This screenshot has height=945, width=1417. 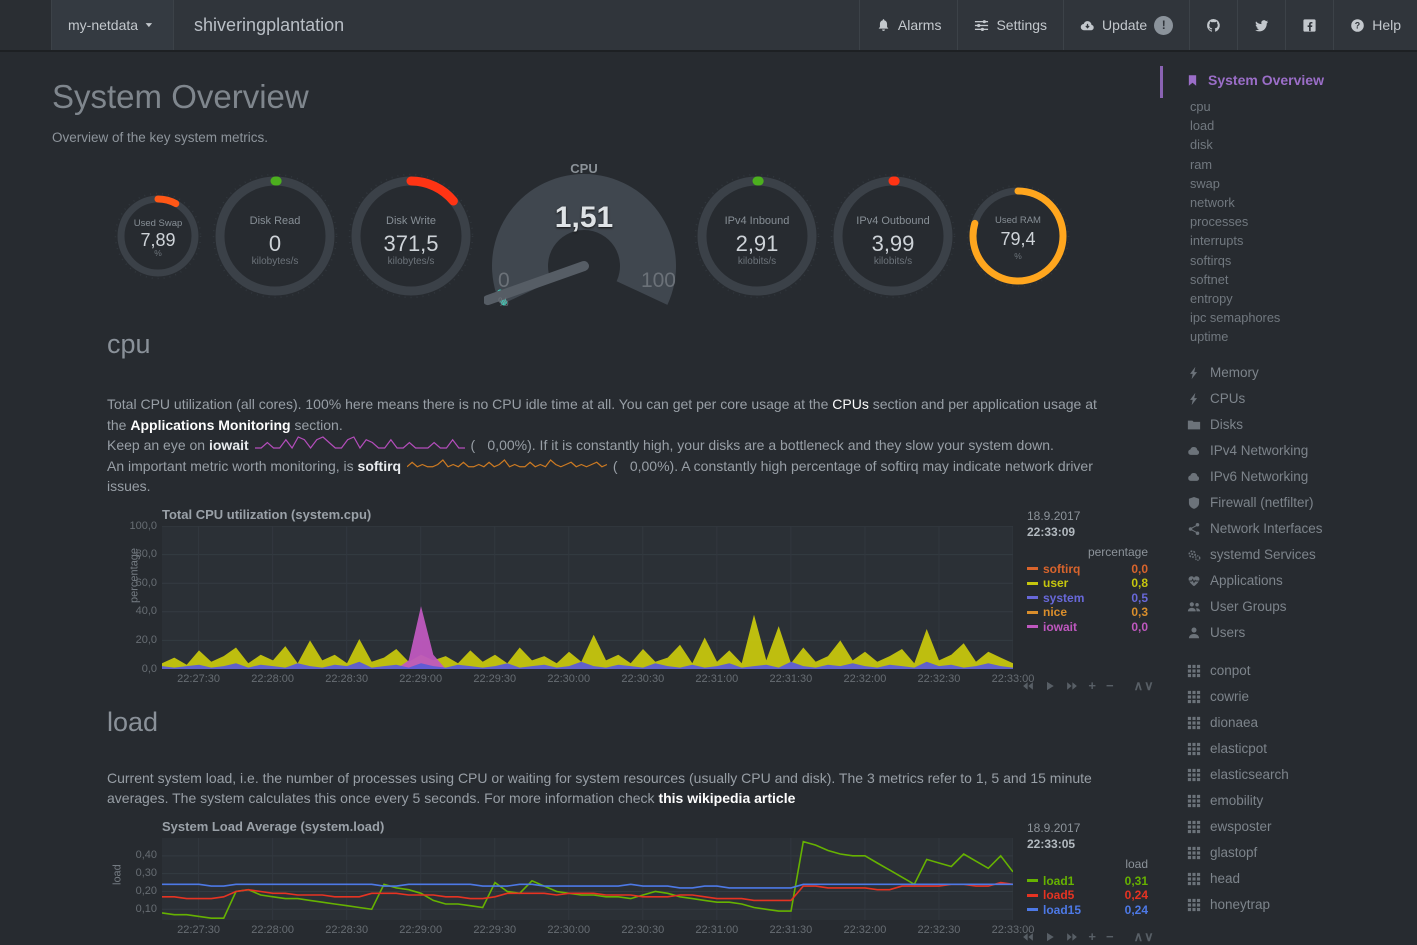 I want to click on sidebar-subitem-swap: swap, so click(x=1205, y=183).